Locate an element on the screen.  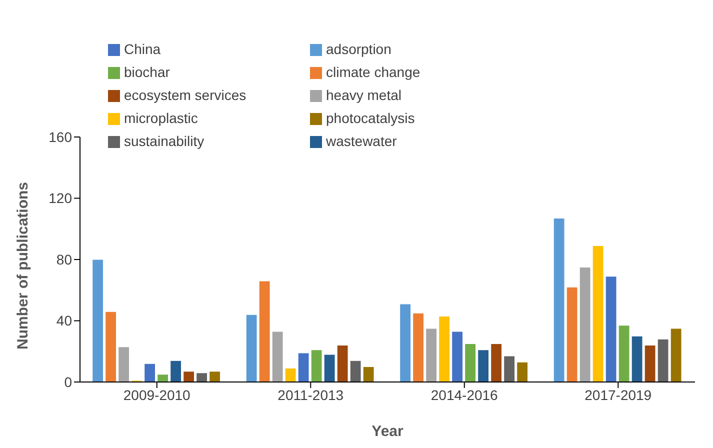
legend-label: biochar is located at coordinates (147, 72).